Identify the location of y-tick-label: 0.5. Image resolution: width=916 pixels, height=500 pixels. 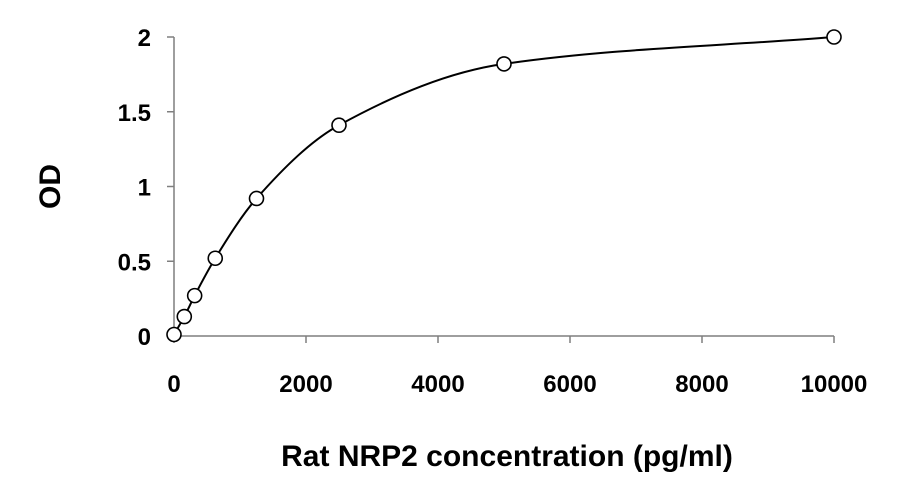
(134, 262).